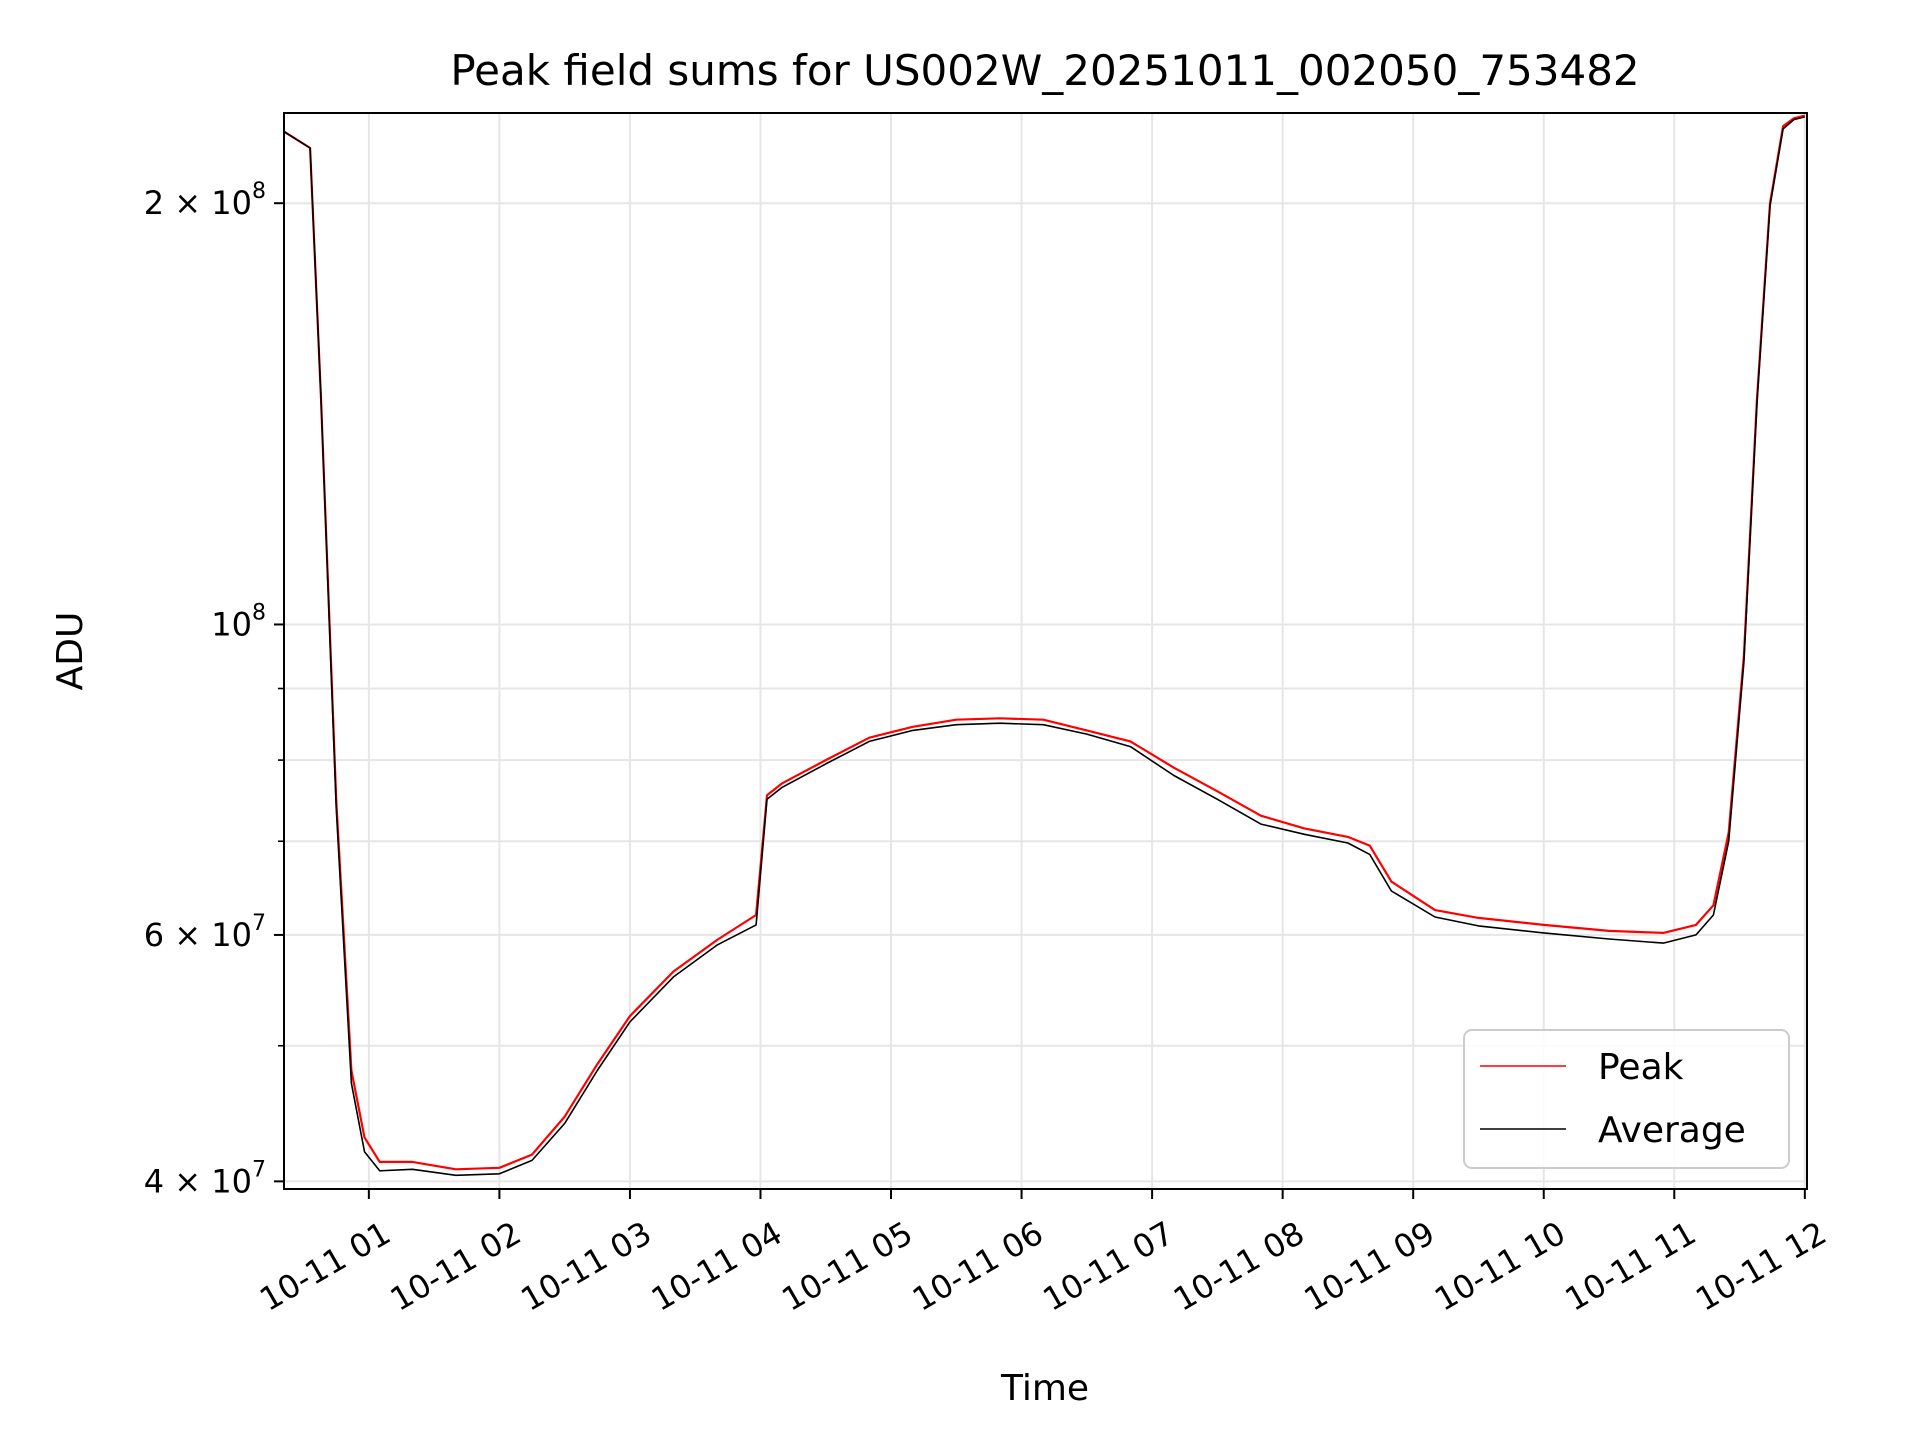 This screenshot has height=1440, width=1920. What do you see at coordinates (205, 932) in the screenshot?
I see `y-tick-label: 6 × 107` at bounding box center [205, 932].